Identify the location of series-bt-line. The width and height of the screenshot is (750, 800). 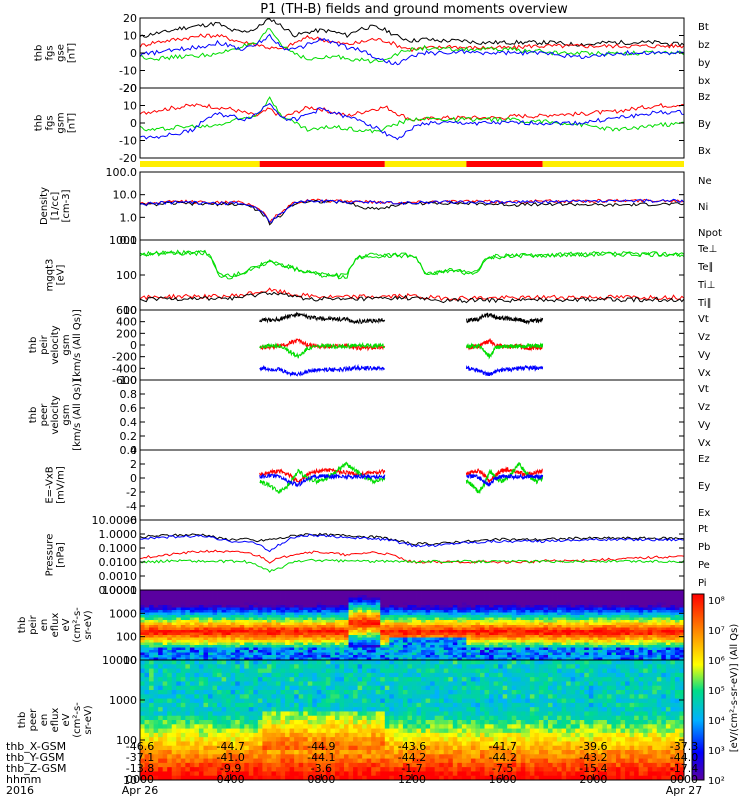
(412, 33).